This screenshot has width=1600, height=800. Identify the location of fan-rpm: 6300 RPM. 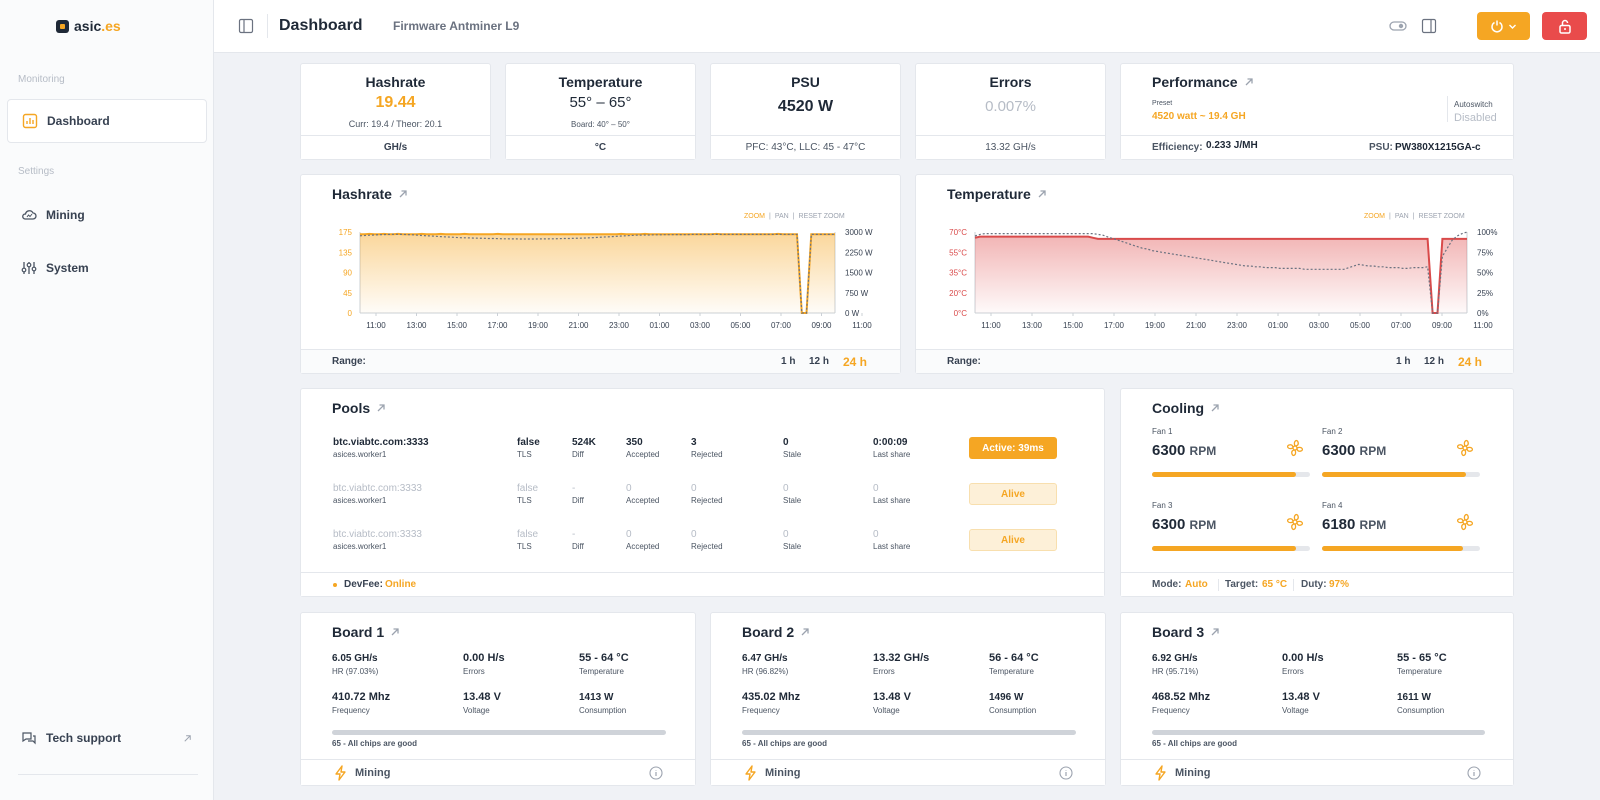
(1231, 450).